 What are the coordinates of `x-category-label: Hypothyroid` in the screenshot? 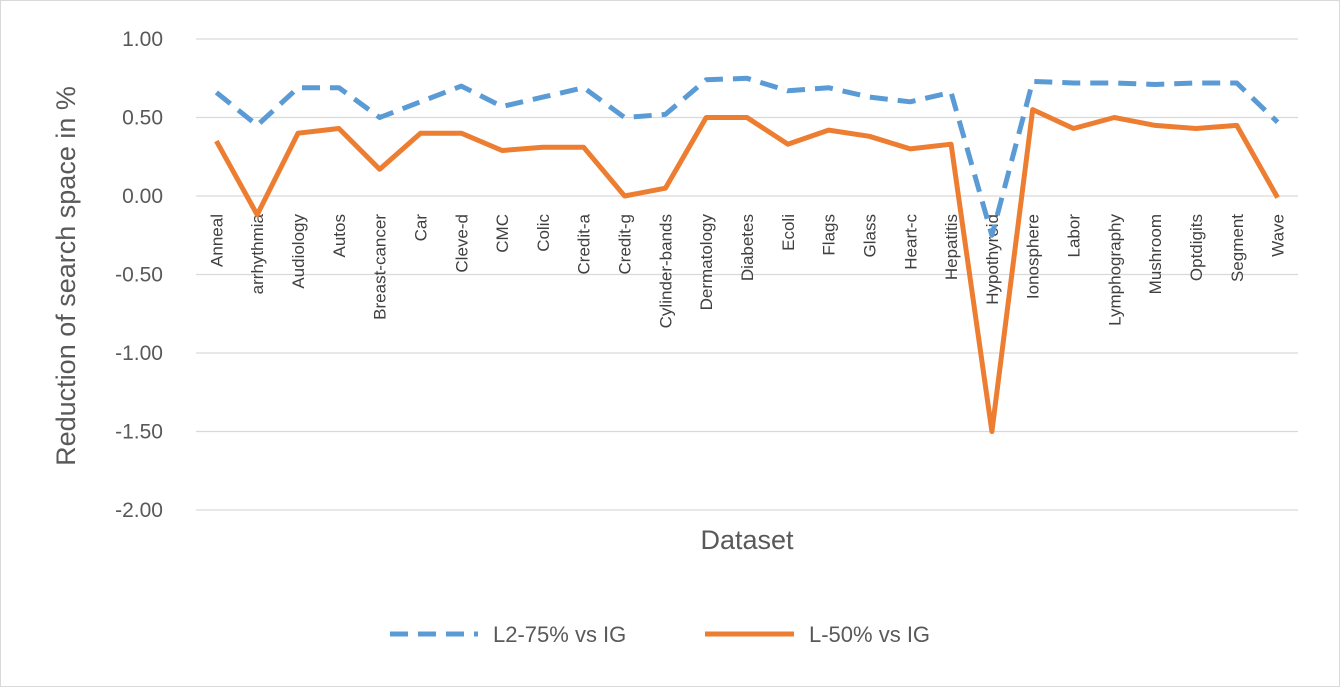 It's located at (992, 259).